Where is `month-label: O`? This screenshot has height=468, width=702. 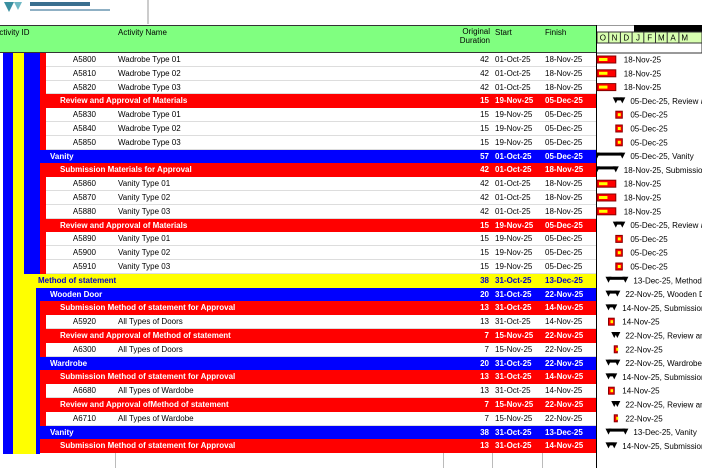 month-label: O is located at coordinates (603, 38).